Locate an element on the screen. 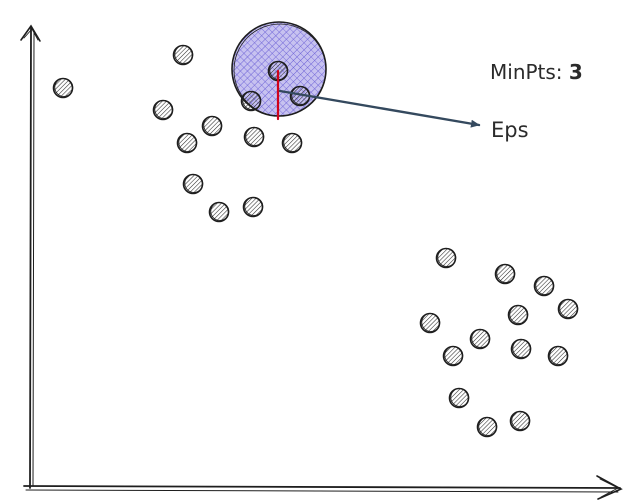 This screenshot has width=637, height=502. eps-arrow is located at coordinates (379, 108).